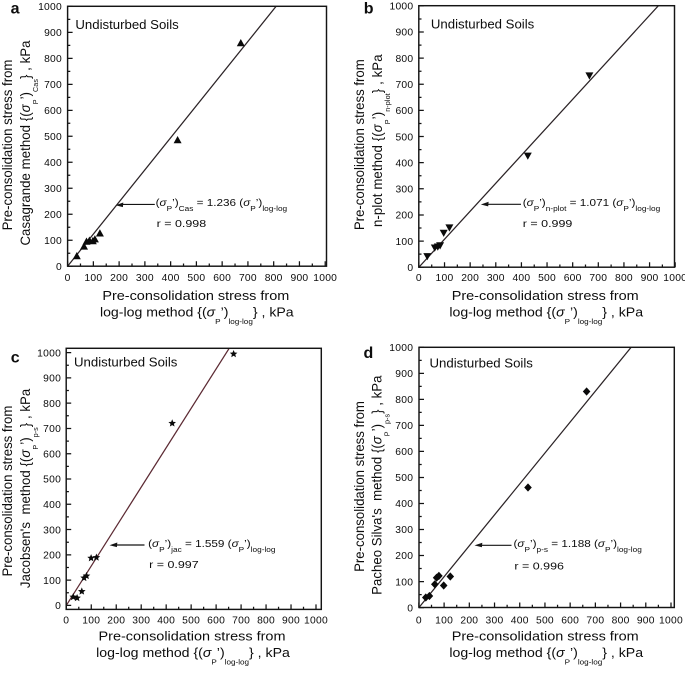  Describe the element at coordinates (174, 565) in the screenshot. I see `svg-text: r = 0.997` at that location.